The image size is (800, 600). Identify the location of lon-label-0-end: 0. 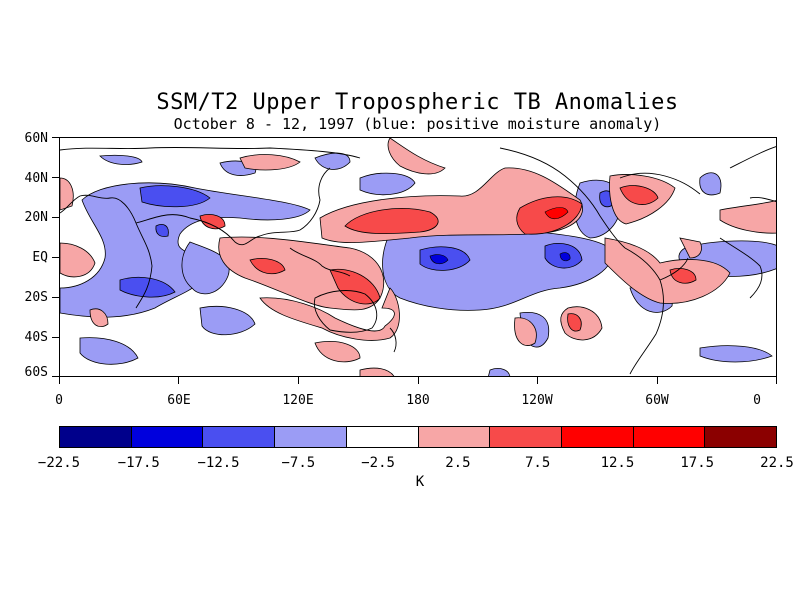
(757, 400).